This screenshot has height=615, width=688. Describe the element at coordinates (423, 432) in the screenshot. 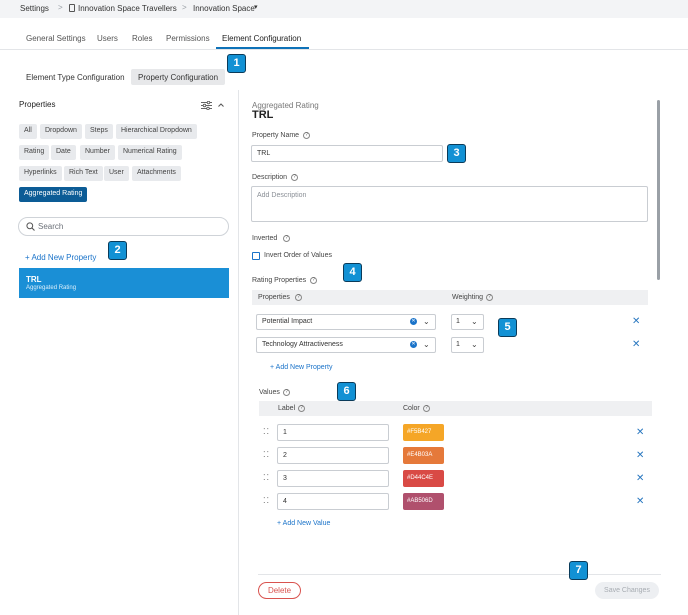

I see `color-swatch: #F5B427` at that location.